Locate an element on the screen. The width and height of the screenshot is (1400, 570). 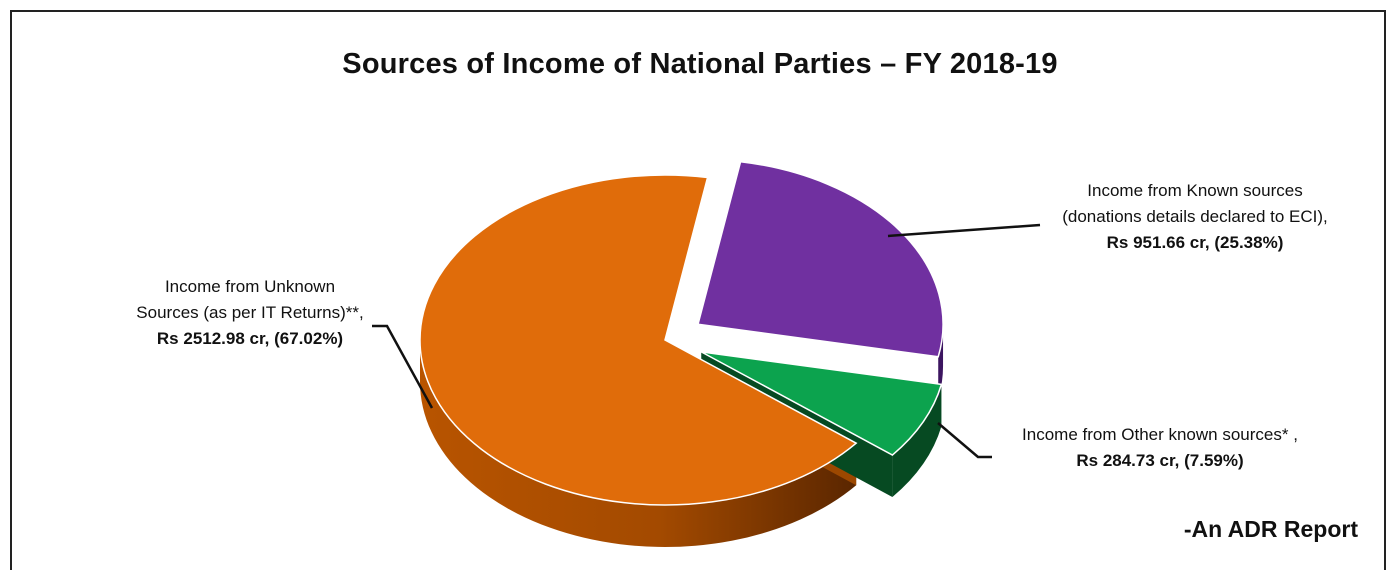
slice-name-line: (donations details declared to ECI), is located at coordinates (1195, 216).